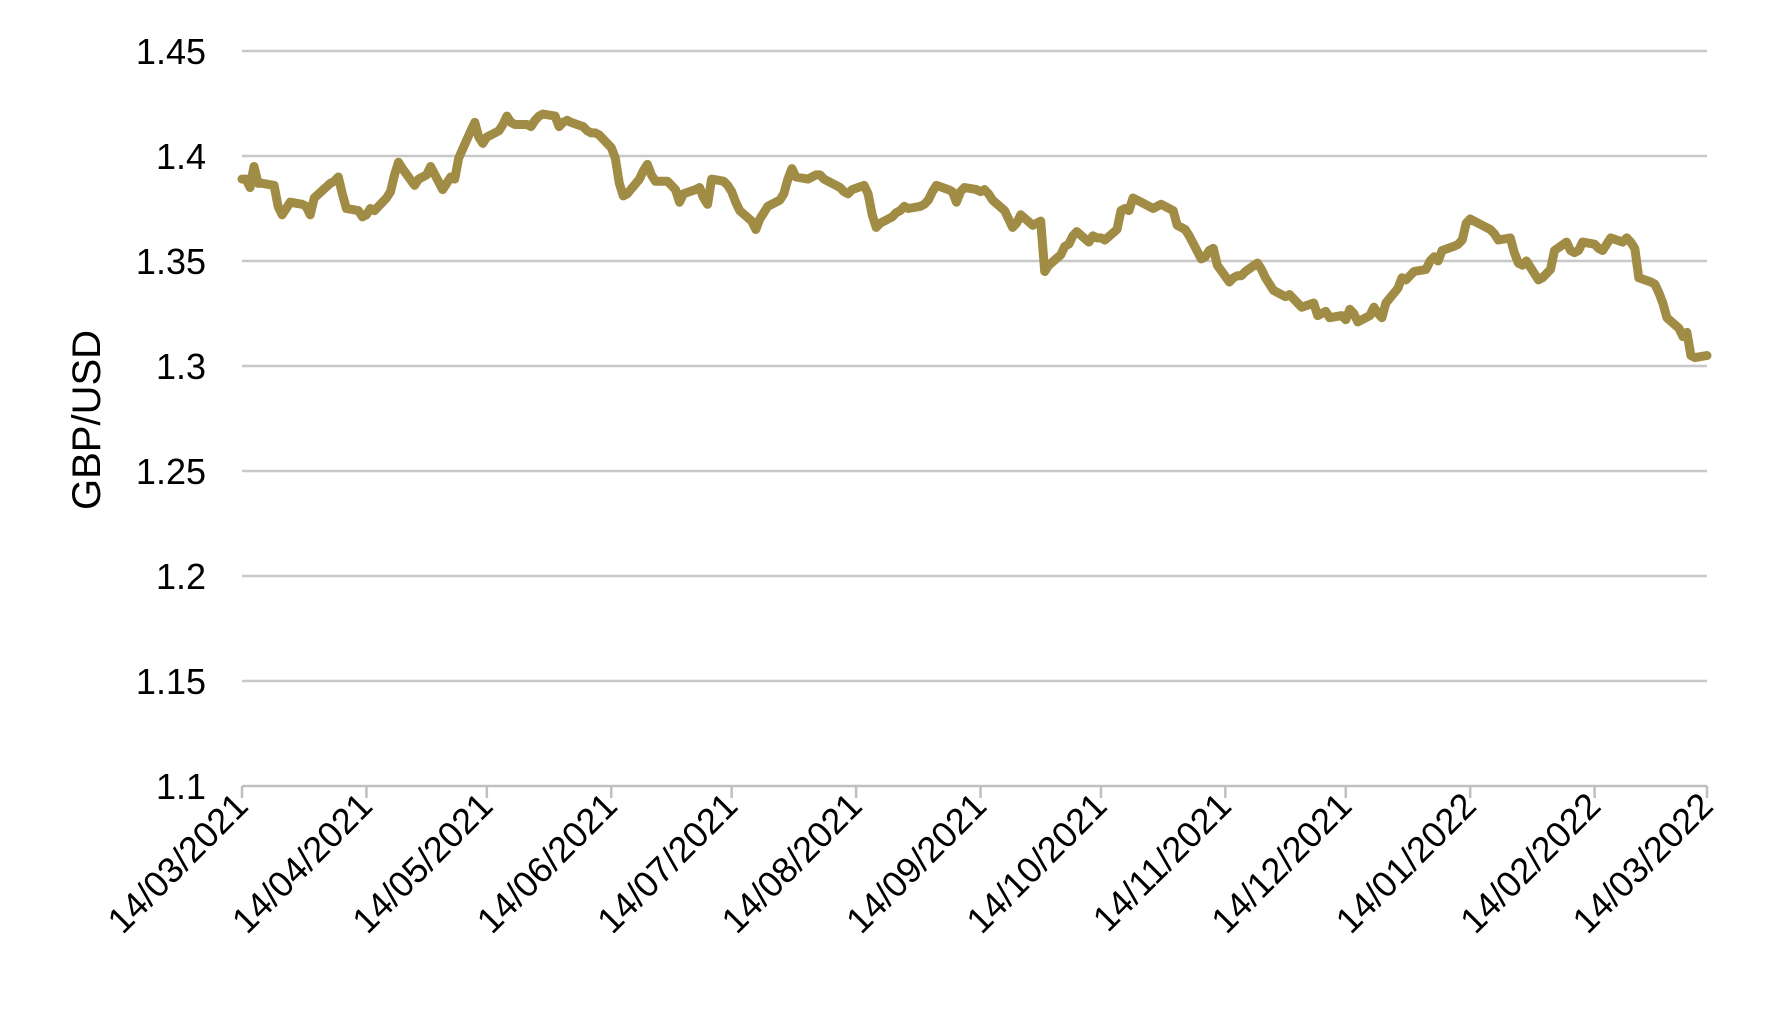 The width and height of the screenshot is (1769, 1011). Describe the element at coordinates (171, 419) in the screenshot. I see `y-axis-tick-labels: 1.1 1.15 1.2 1.25 1.3 1.35 1.4 1.45` at that location.